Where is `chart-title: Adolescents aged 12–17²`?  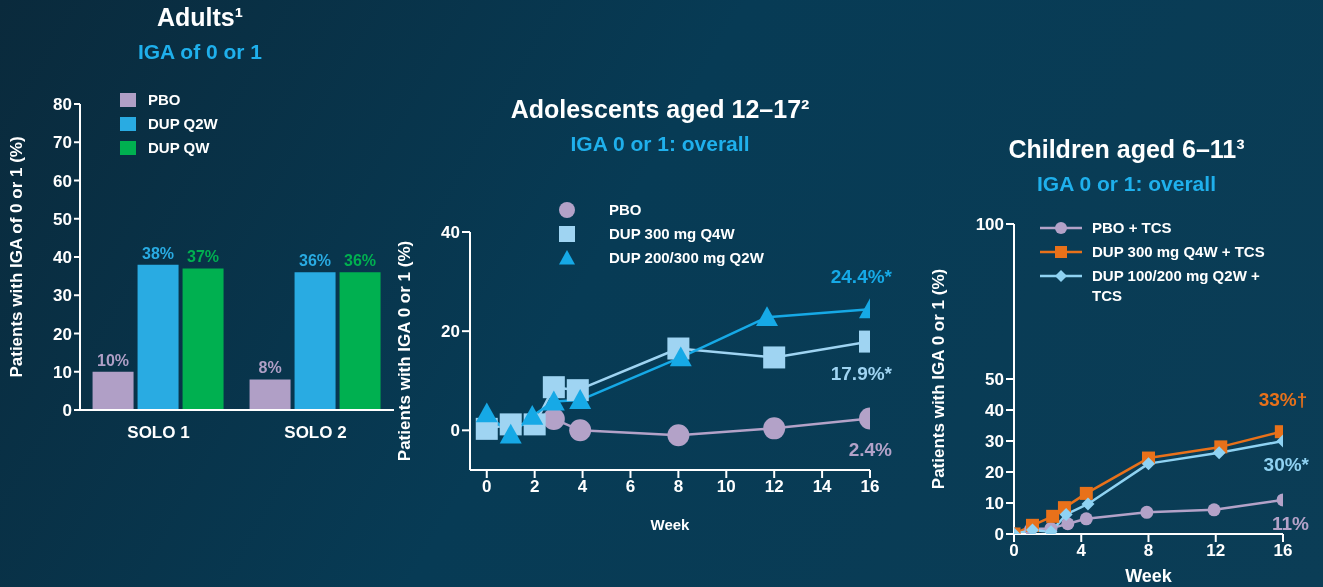
chart-title: Adolescents aged 12–17² is located at coordinates (660, 109).